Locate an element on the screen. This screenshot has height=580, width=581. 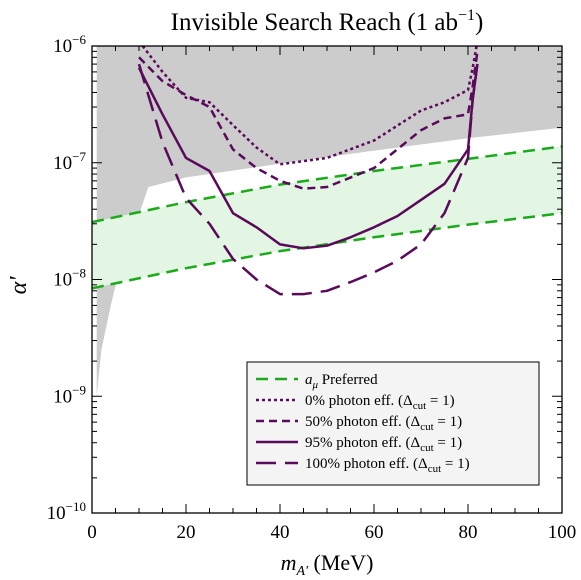
x-tick-label: 40 is located at coordinates (280, 532).